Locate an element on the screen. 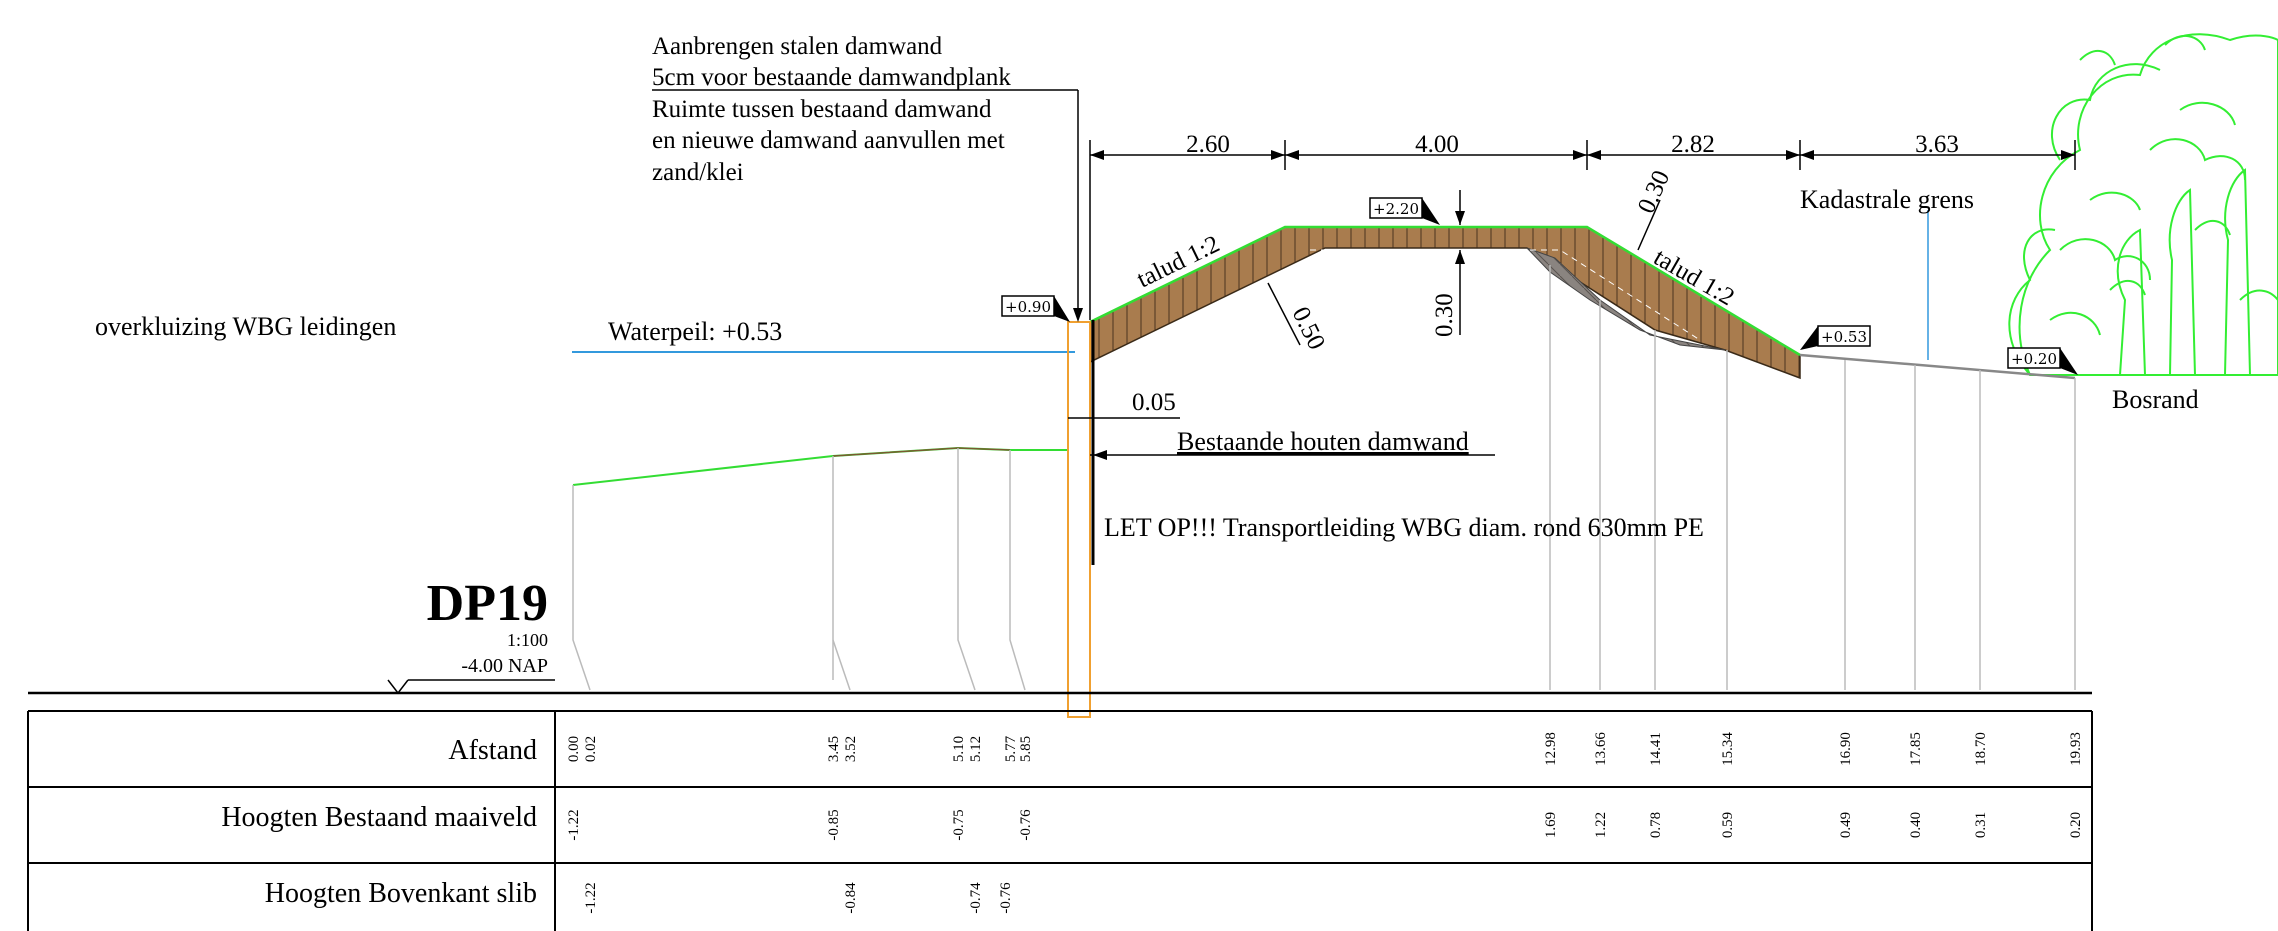  thickness-center-label: 0.30 is located at coordinates (1444, 315).